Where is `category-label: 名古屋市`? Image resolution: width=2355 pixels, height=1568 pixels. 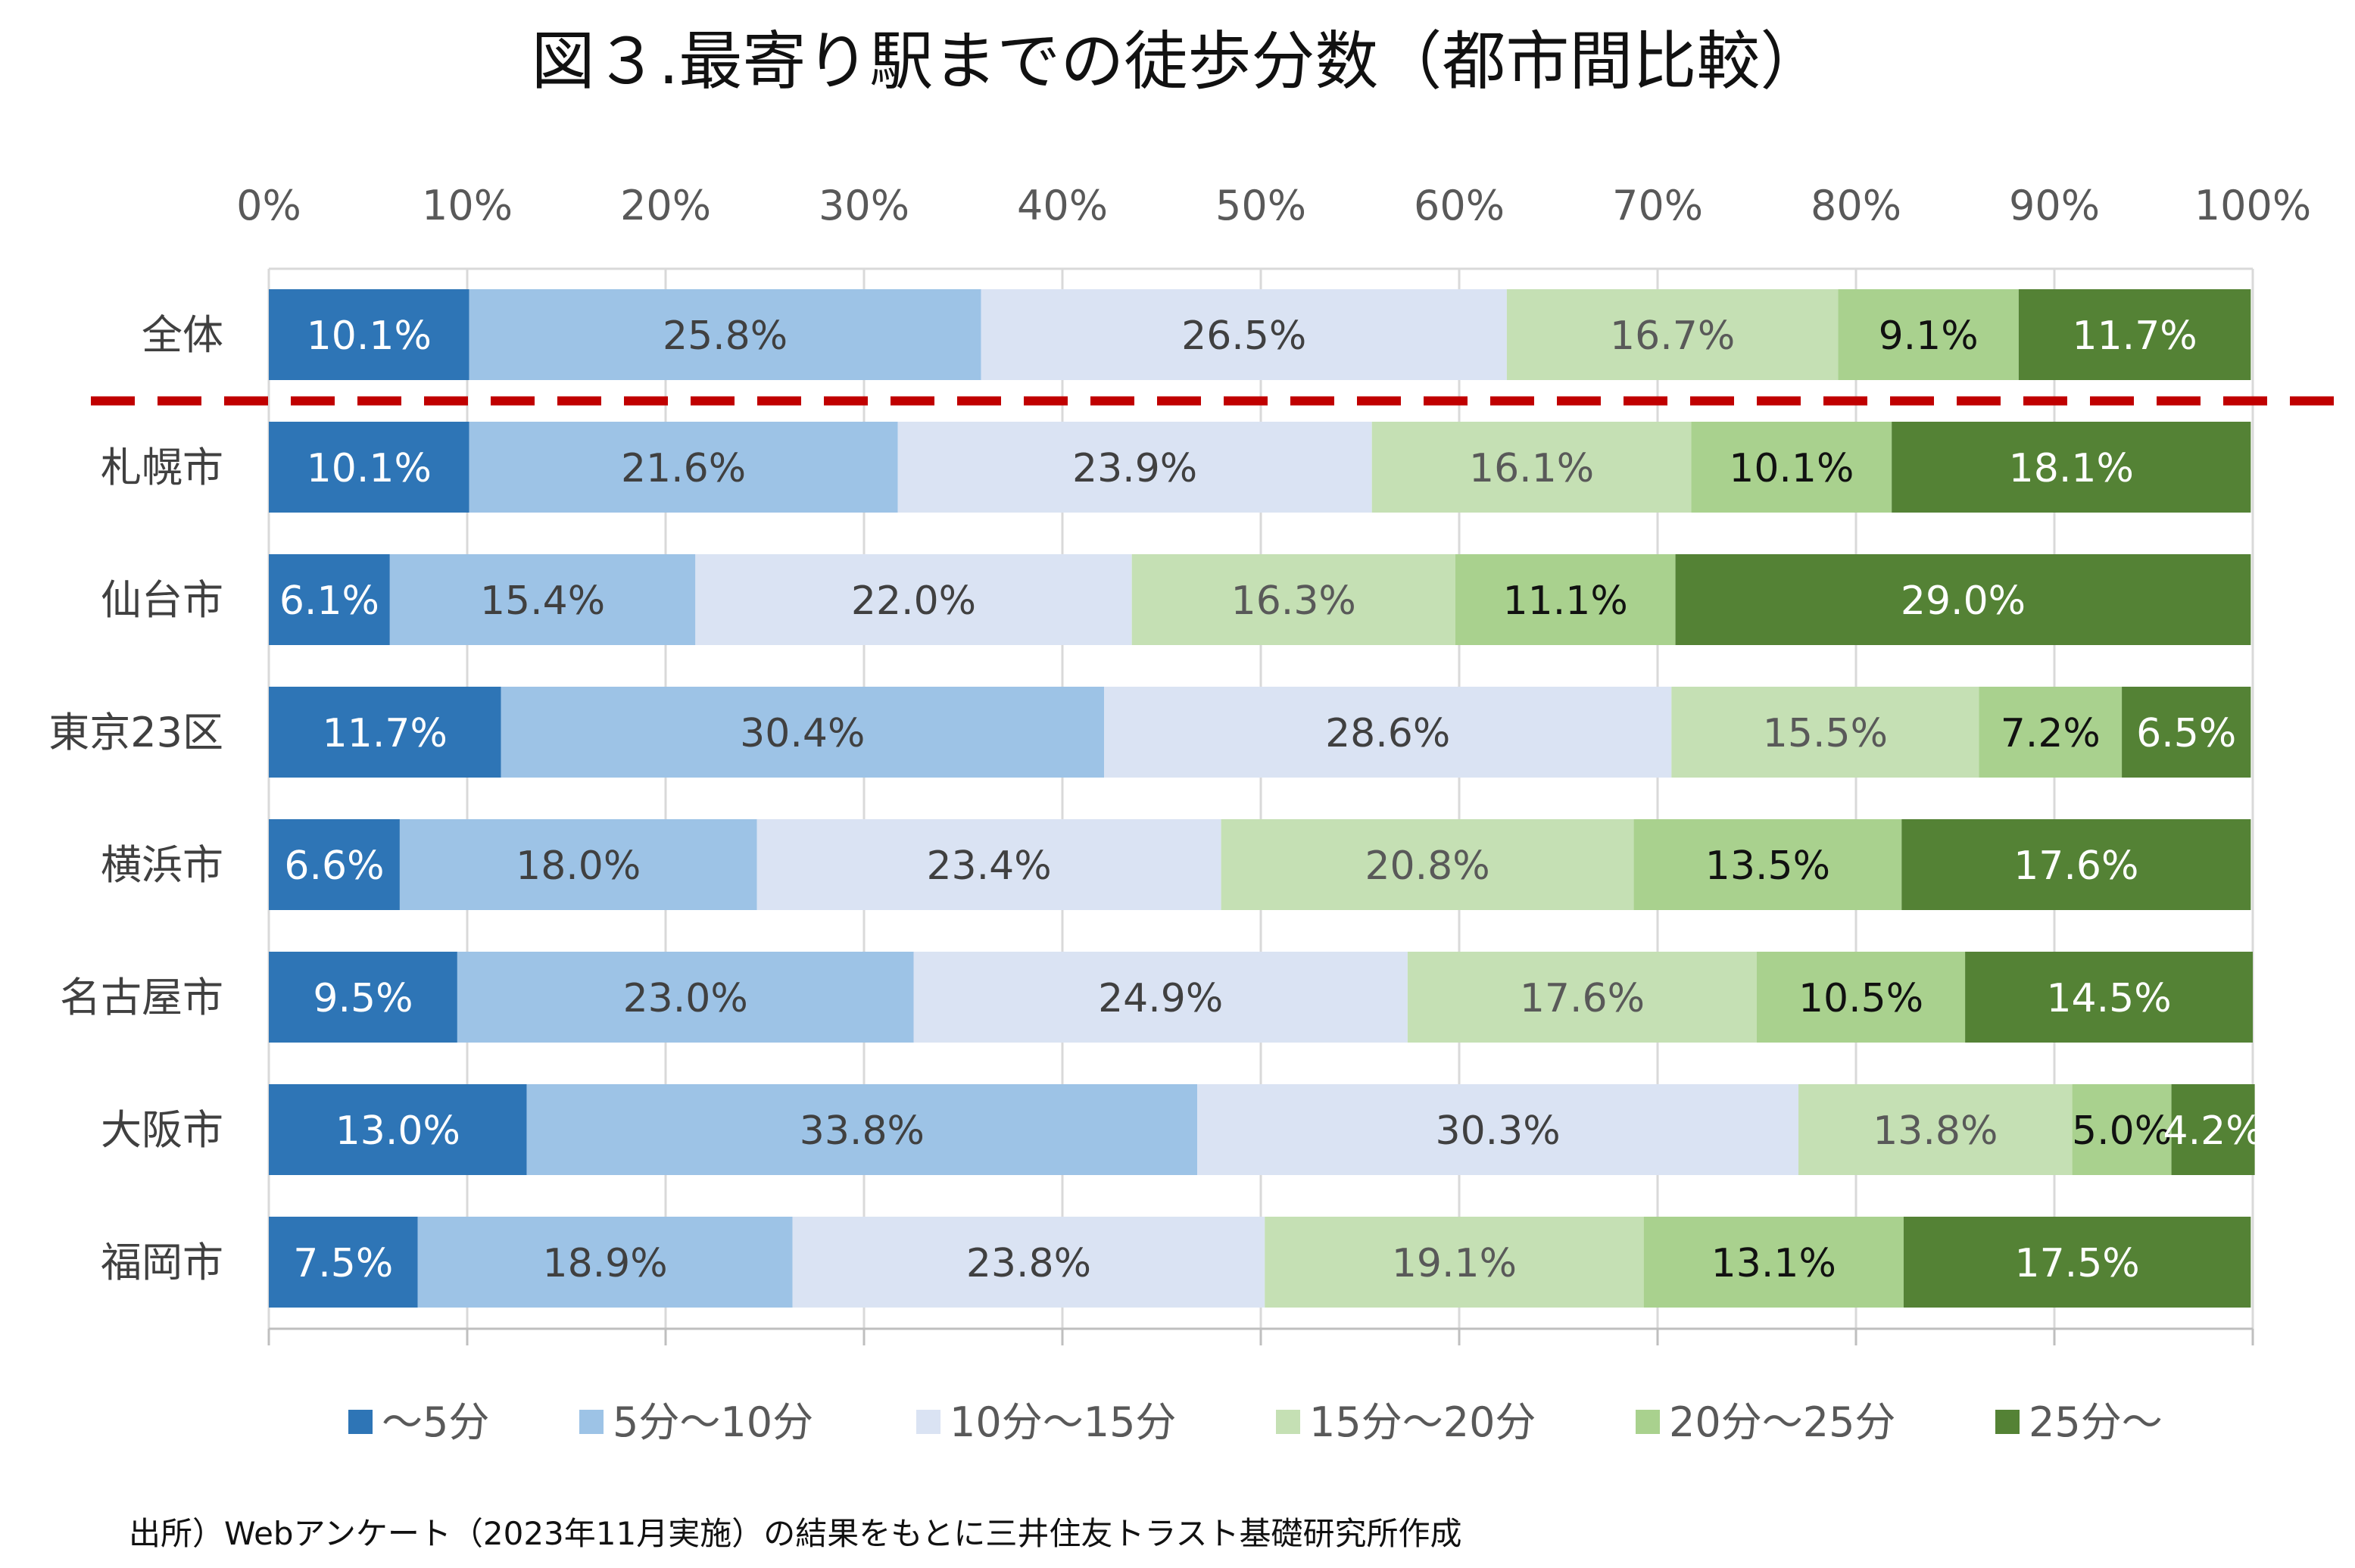
category-label: 名古屋市 is located at coordinates (141, 997).